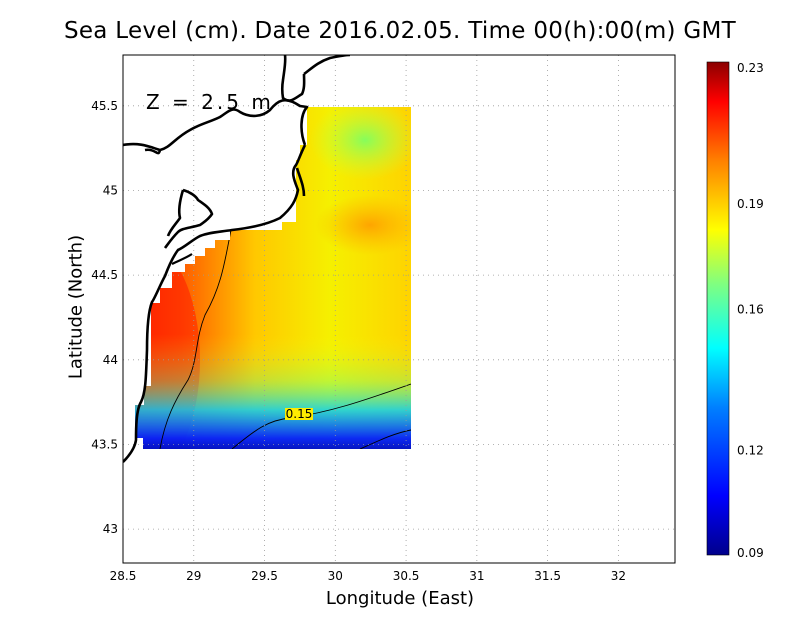 This screenshot has width=800, height=618. What do you see at coordinates (104, 444) in the screenshot?
I see `y-tick-label: 43.5` at bounding box center [104, 444].